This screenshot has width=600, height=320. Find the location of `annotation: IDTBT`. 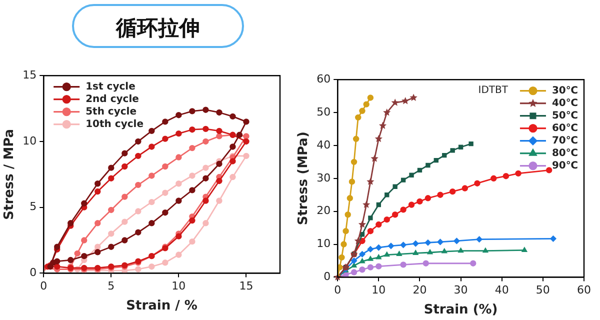

annotation: IDTBT is located at coordinates (493, 90).